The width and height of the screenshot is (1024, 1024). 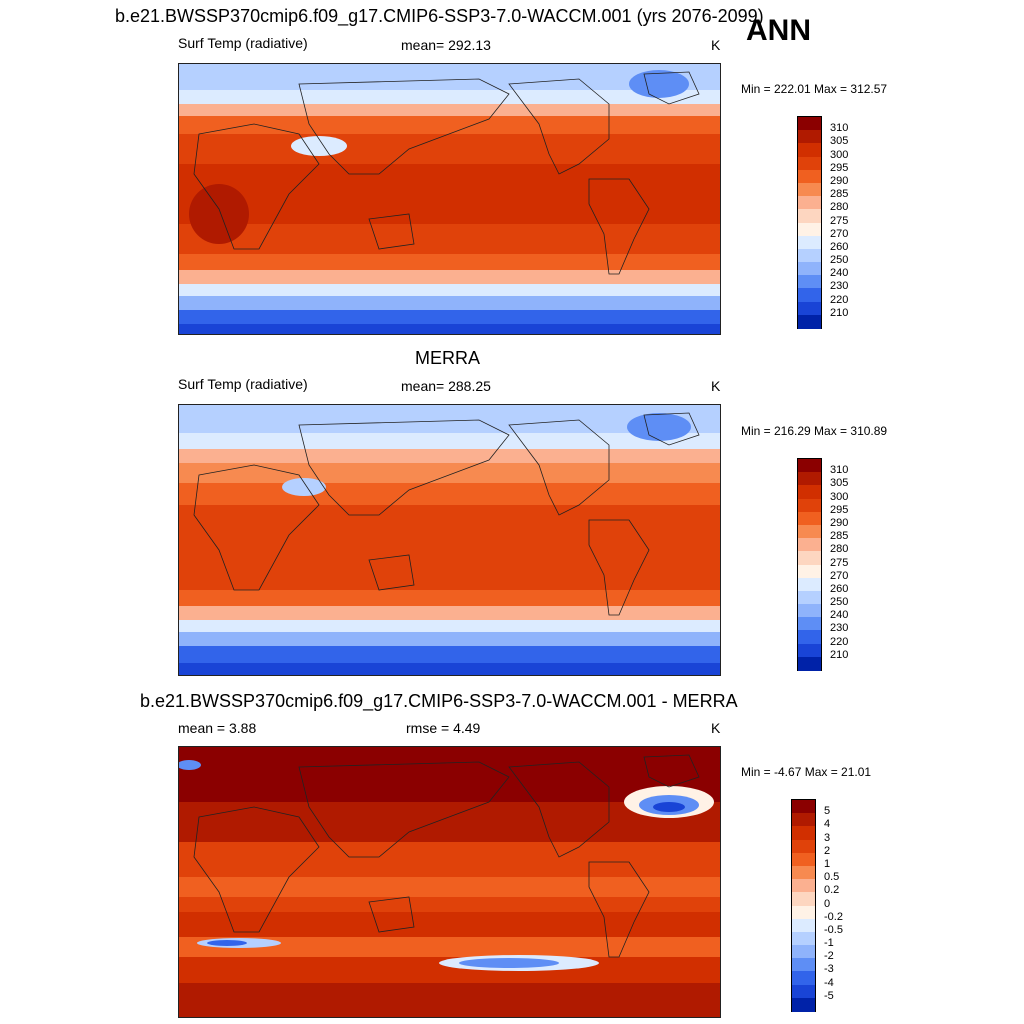 What do you see at coordinates (449, 540) in the screenshot?
I see `panel2-map` at bounding box center [449, 540].